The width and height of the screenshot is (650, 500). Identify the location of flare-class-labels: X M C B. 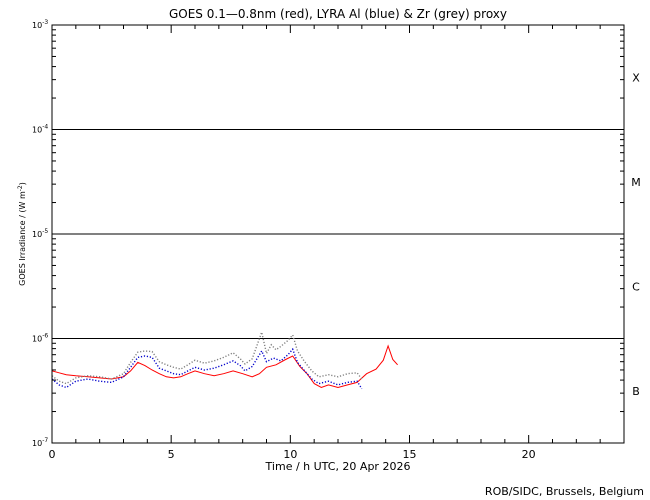
(636, 234).